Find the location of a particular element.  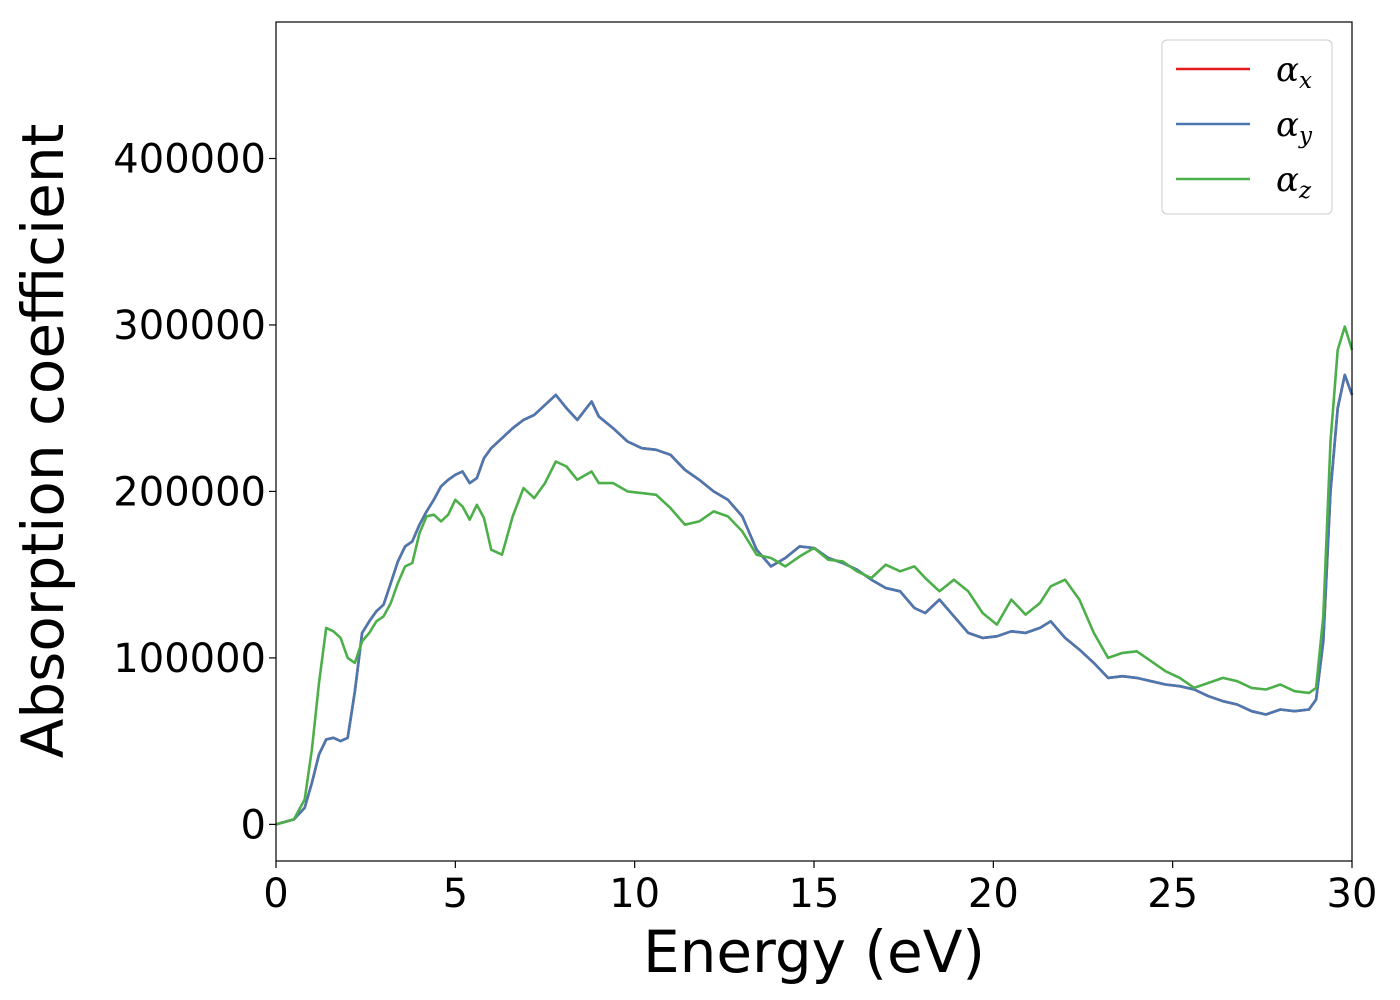

x-axis: 0 5 10 15 20 25 30 is located at coordinates (820, 889).